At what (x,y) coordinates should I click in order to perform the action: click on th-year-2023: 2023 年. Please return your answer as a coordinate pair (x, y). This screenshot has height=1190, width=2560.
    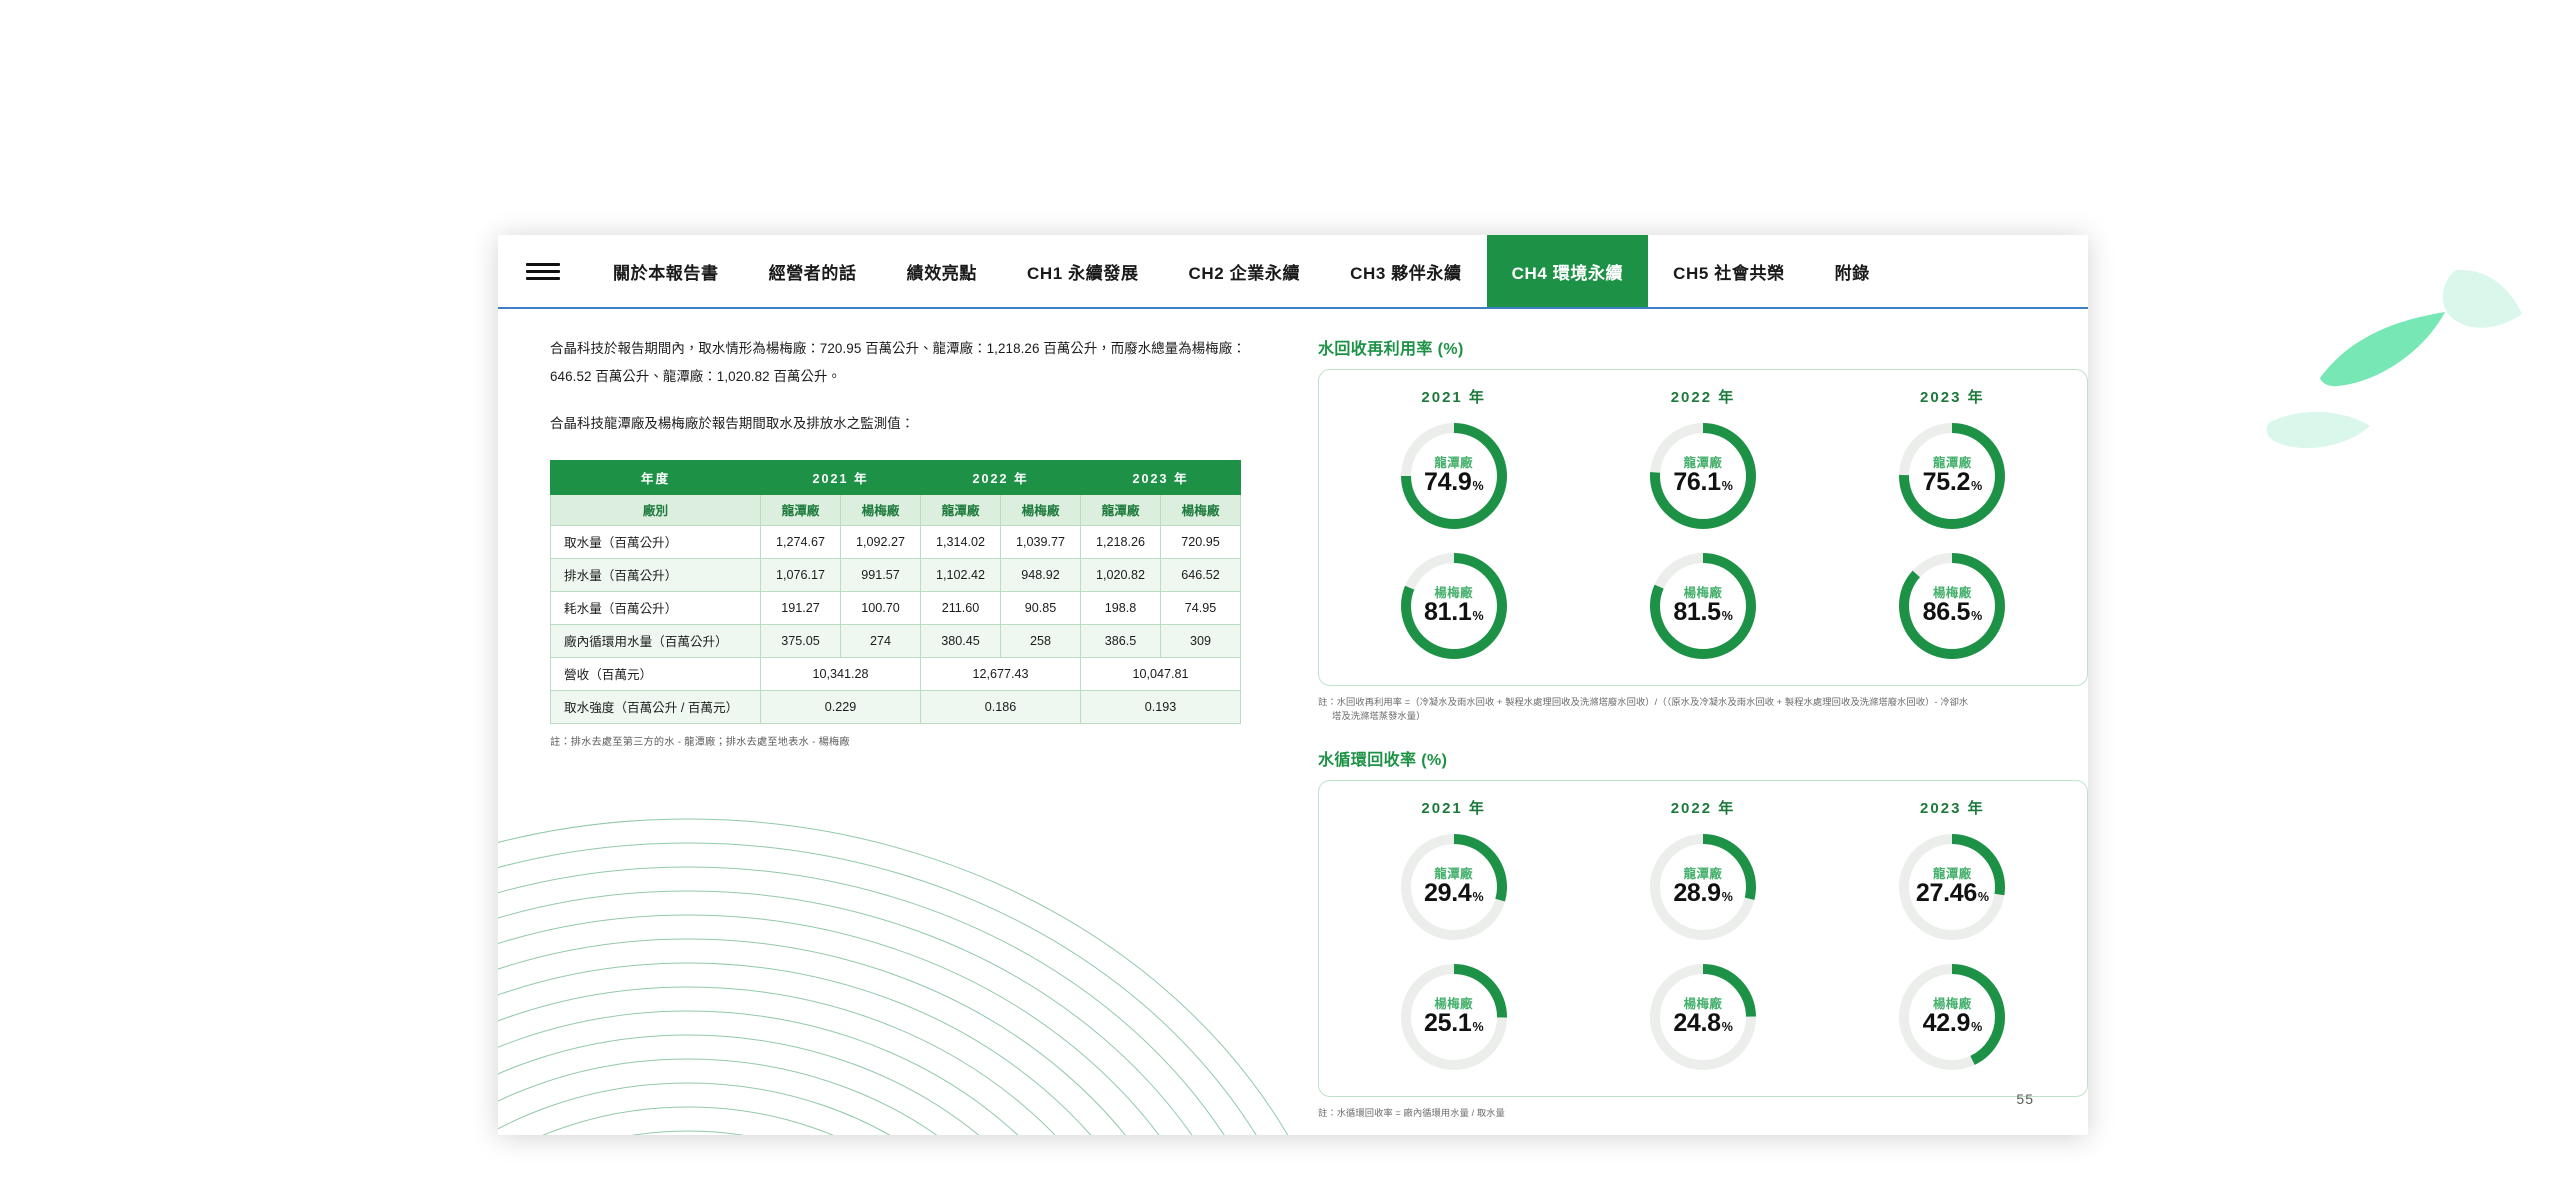
    Looking at the image, I should click on (1161, 477).